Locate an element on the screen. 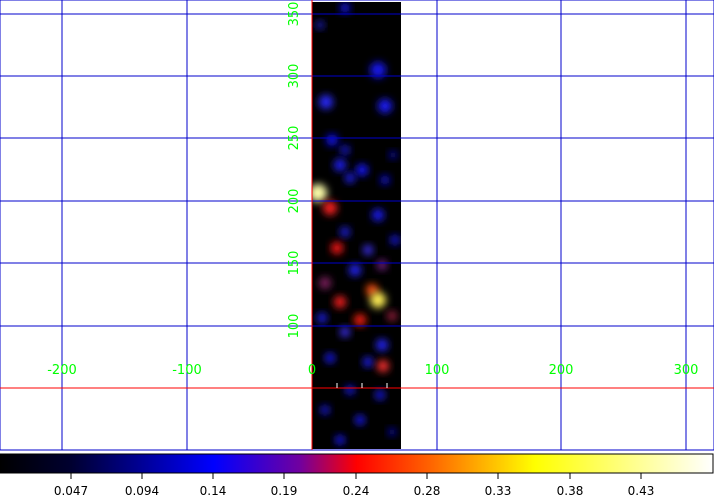 This screenshot has width=714, height=503. colorbar-tick-label: 0.33 is located at coordinates (498, 491).